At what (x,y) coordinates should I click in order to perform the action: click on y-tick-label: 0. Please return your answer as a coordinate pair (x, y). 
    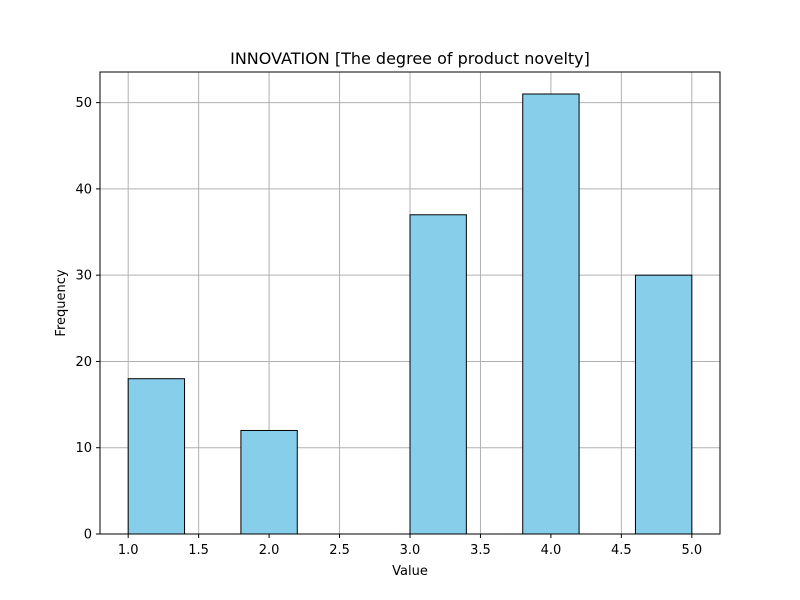
    Looking at the image, I should click on (88, 535).